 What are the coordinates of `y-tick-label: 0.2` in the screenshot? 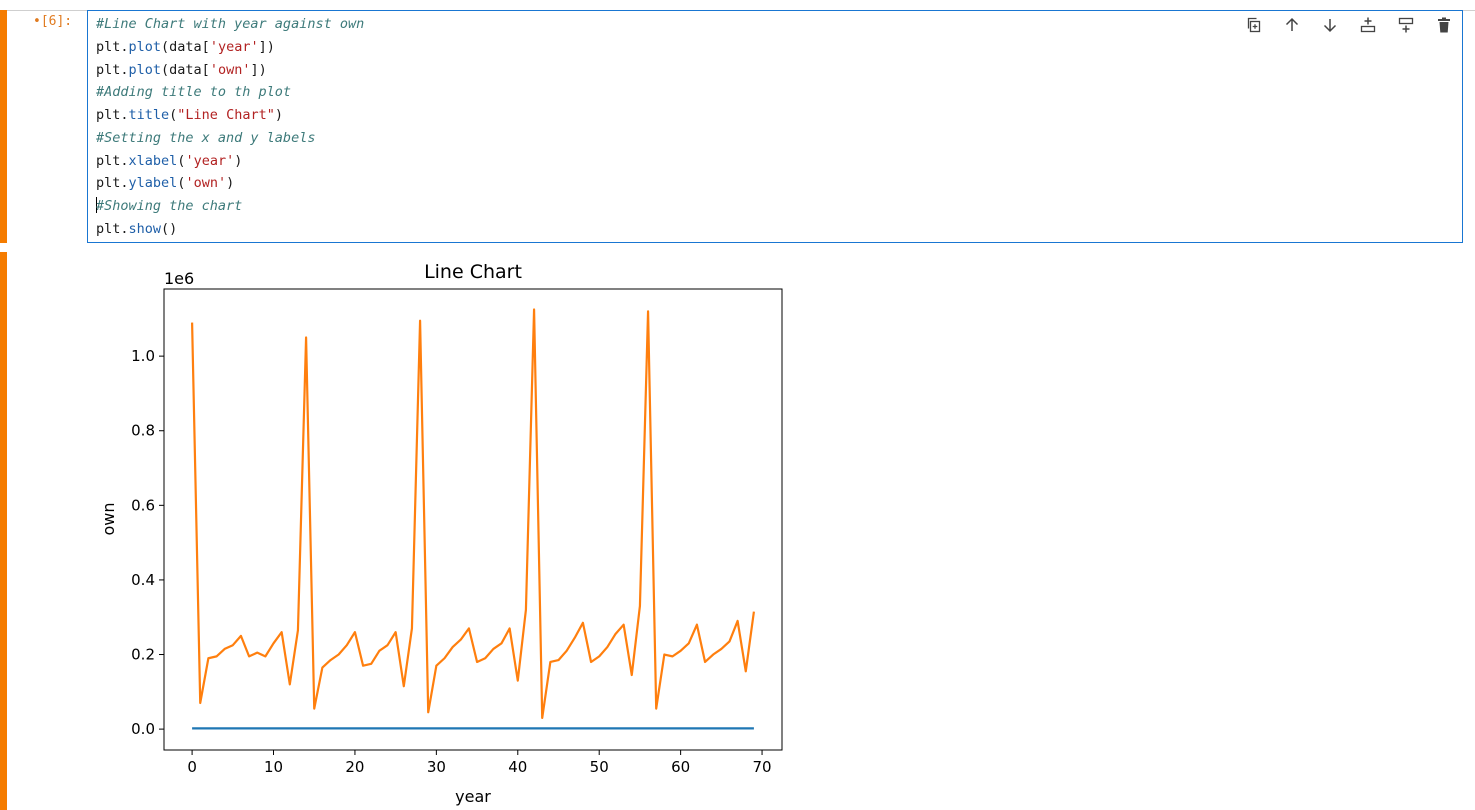 It's located at (143, 655).